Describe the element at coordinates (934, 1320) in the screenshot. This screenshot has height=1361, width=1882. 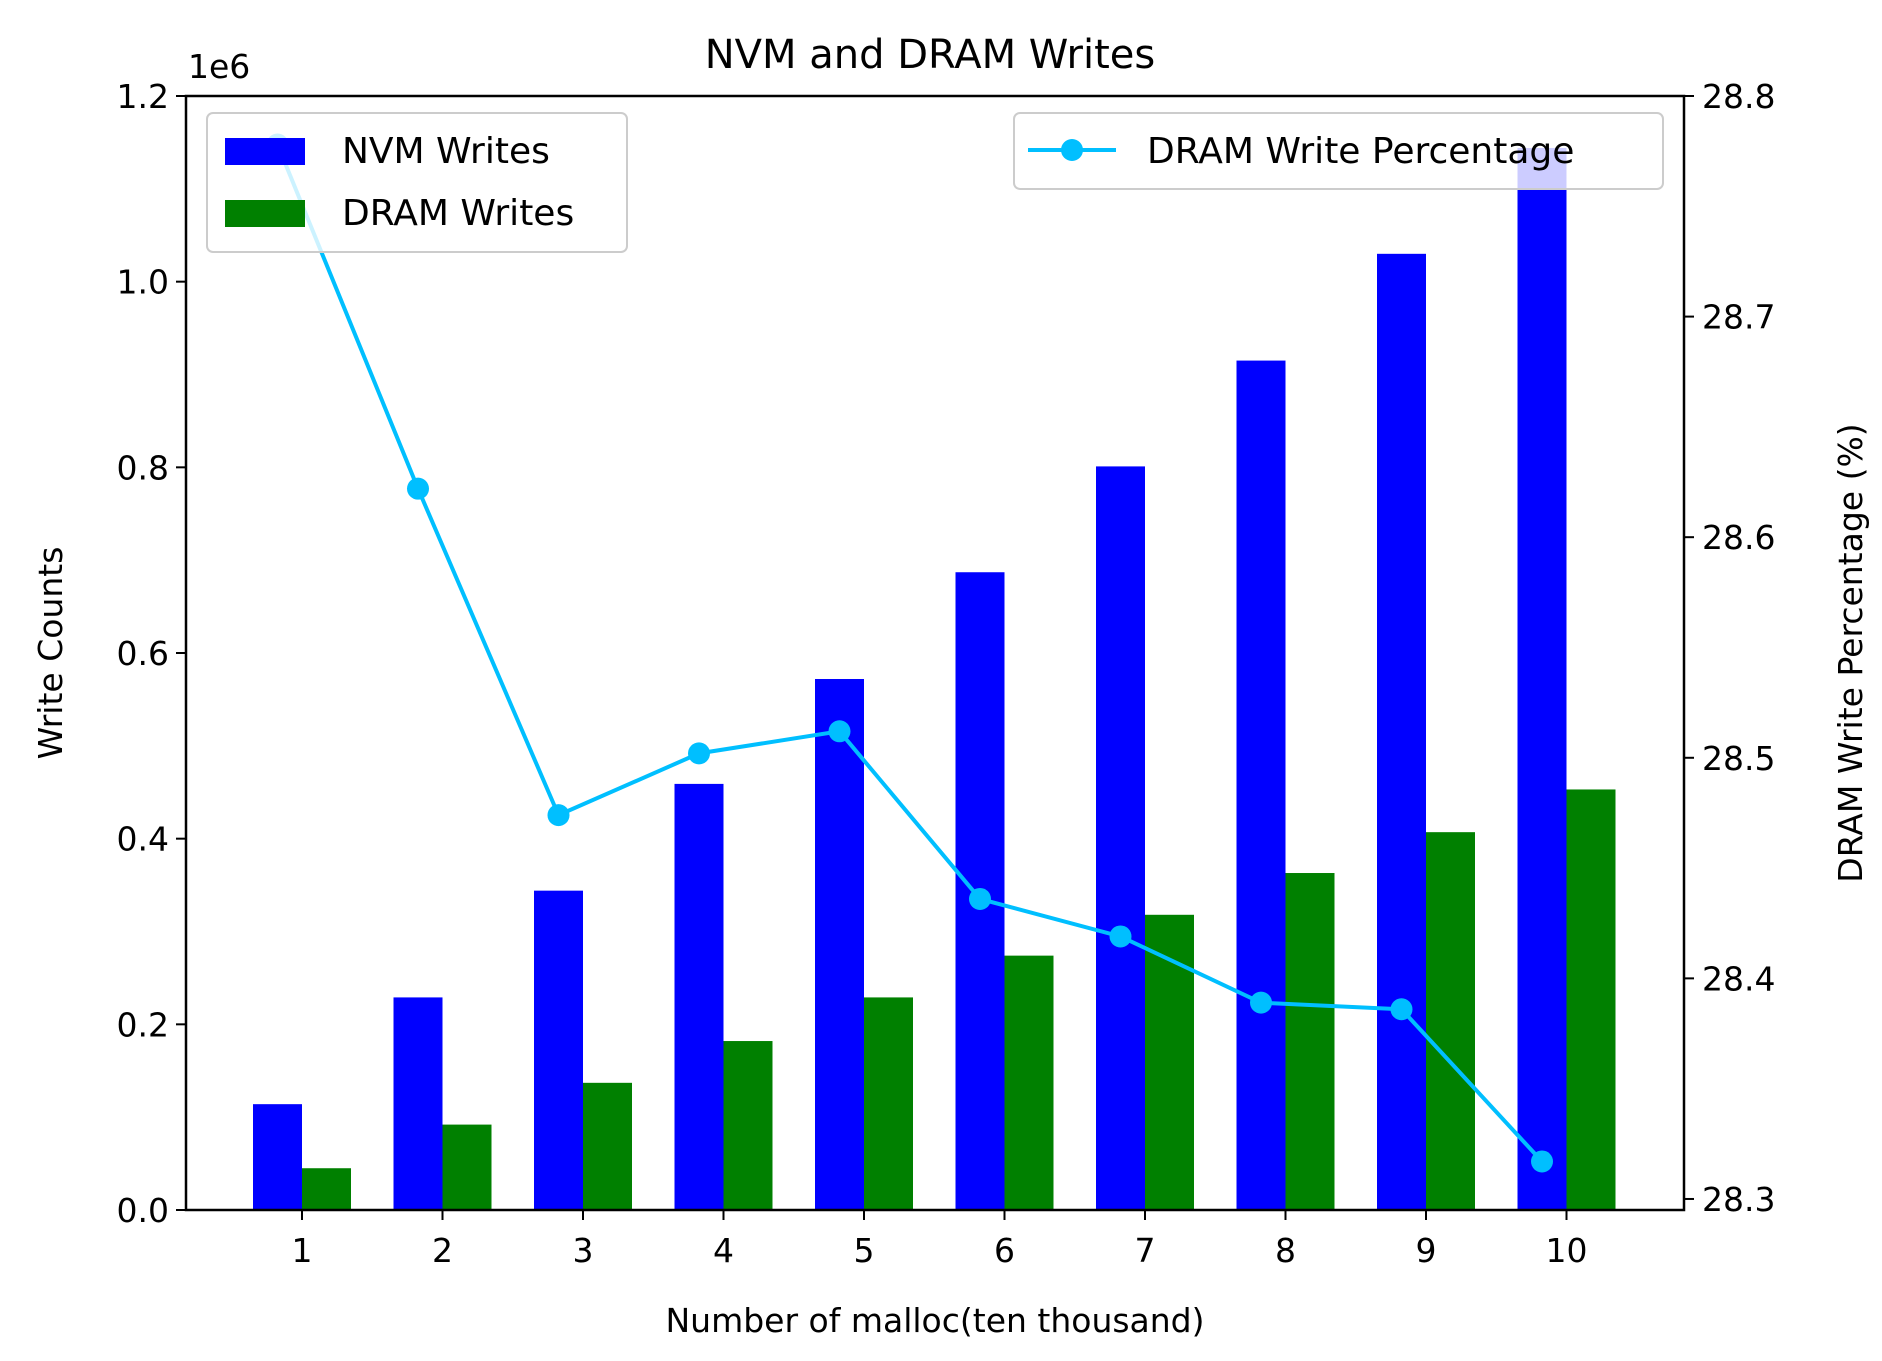
I see `x-axis-label: Number of malloc(ten thousand)` at that location.